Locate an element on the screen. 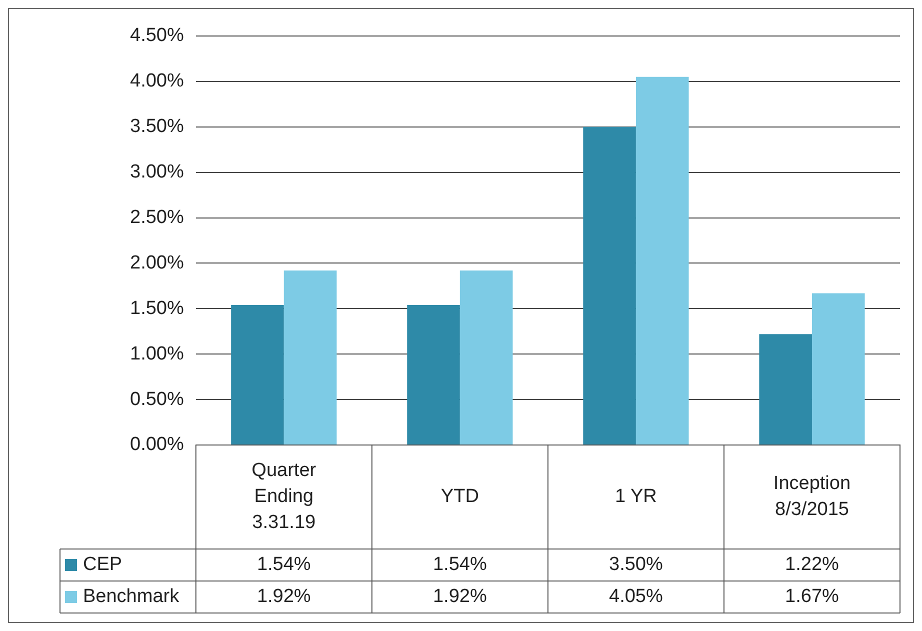 This screenshot has width=922, height=631. y-tick-label: 2.50% is located at coordinates (157, 217).